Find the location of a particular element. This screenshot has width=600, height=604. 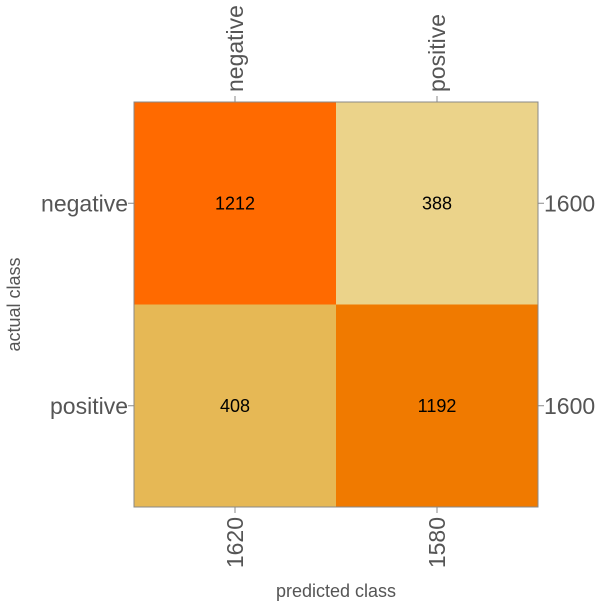

left-tick-labels: negative positive is located at coordinates (84, 304).